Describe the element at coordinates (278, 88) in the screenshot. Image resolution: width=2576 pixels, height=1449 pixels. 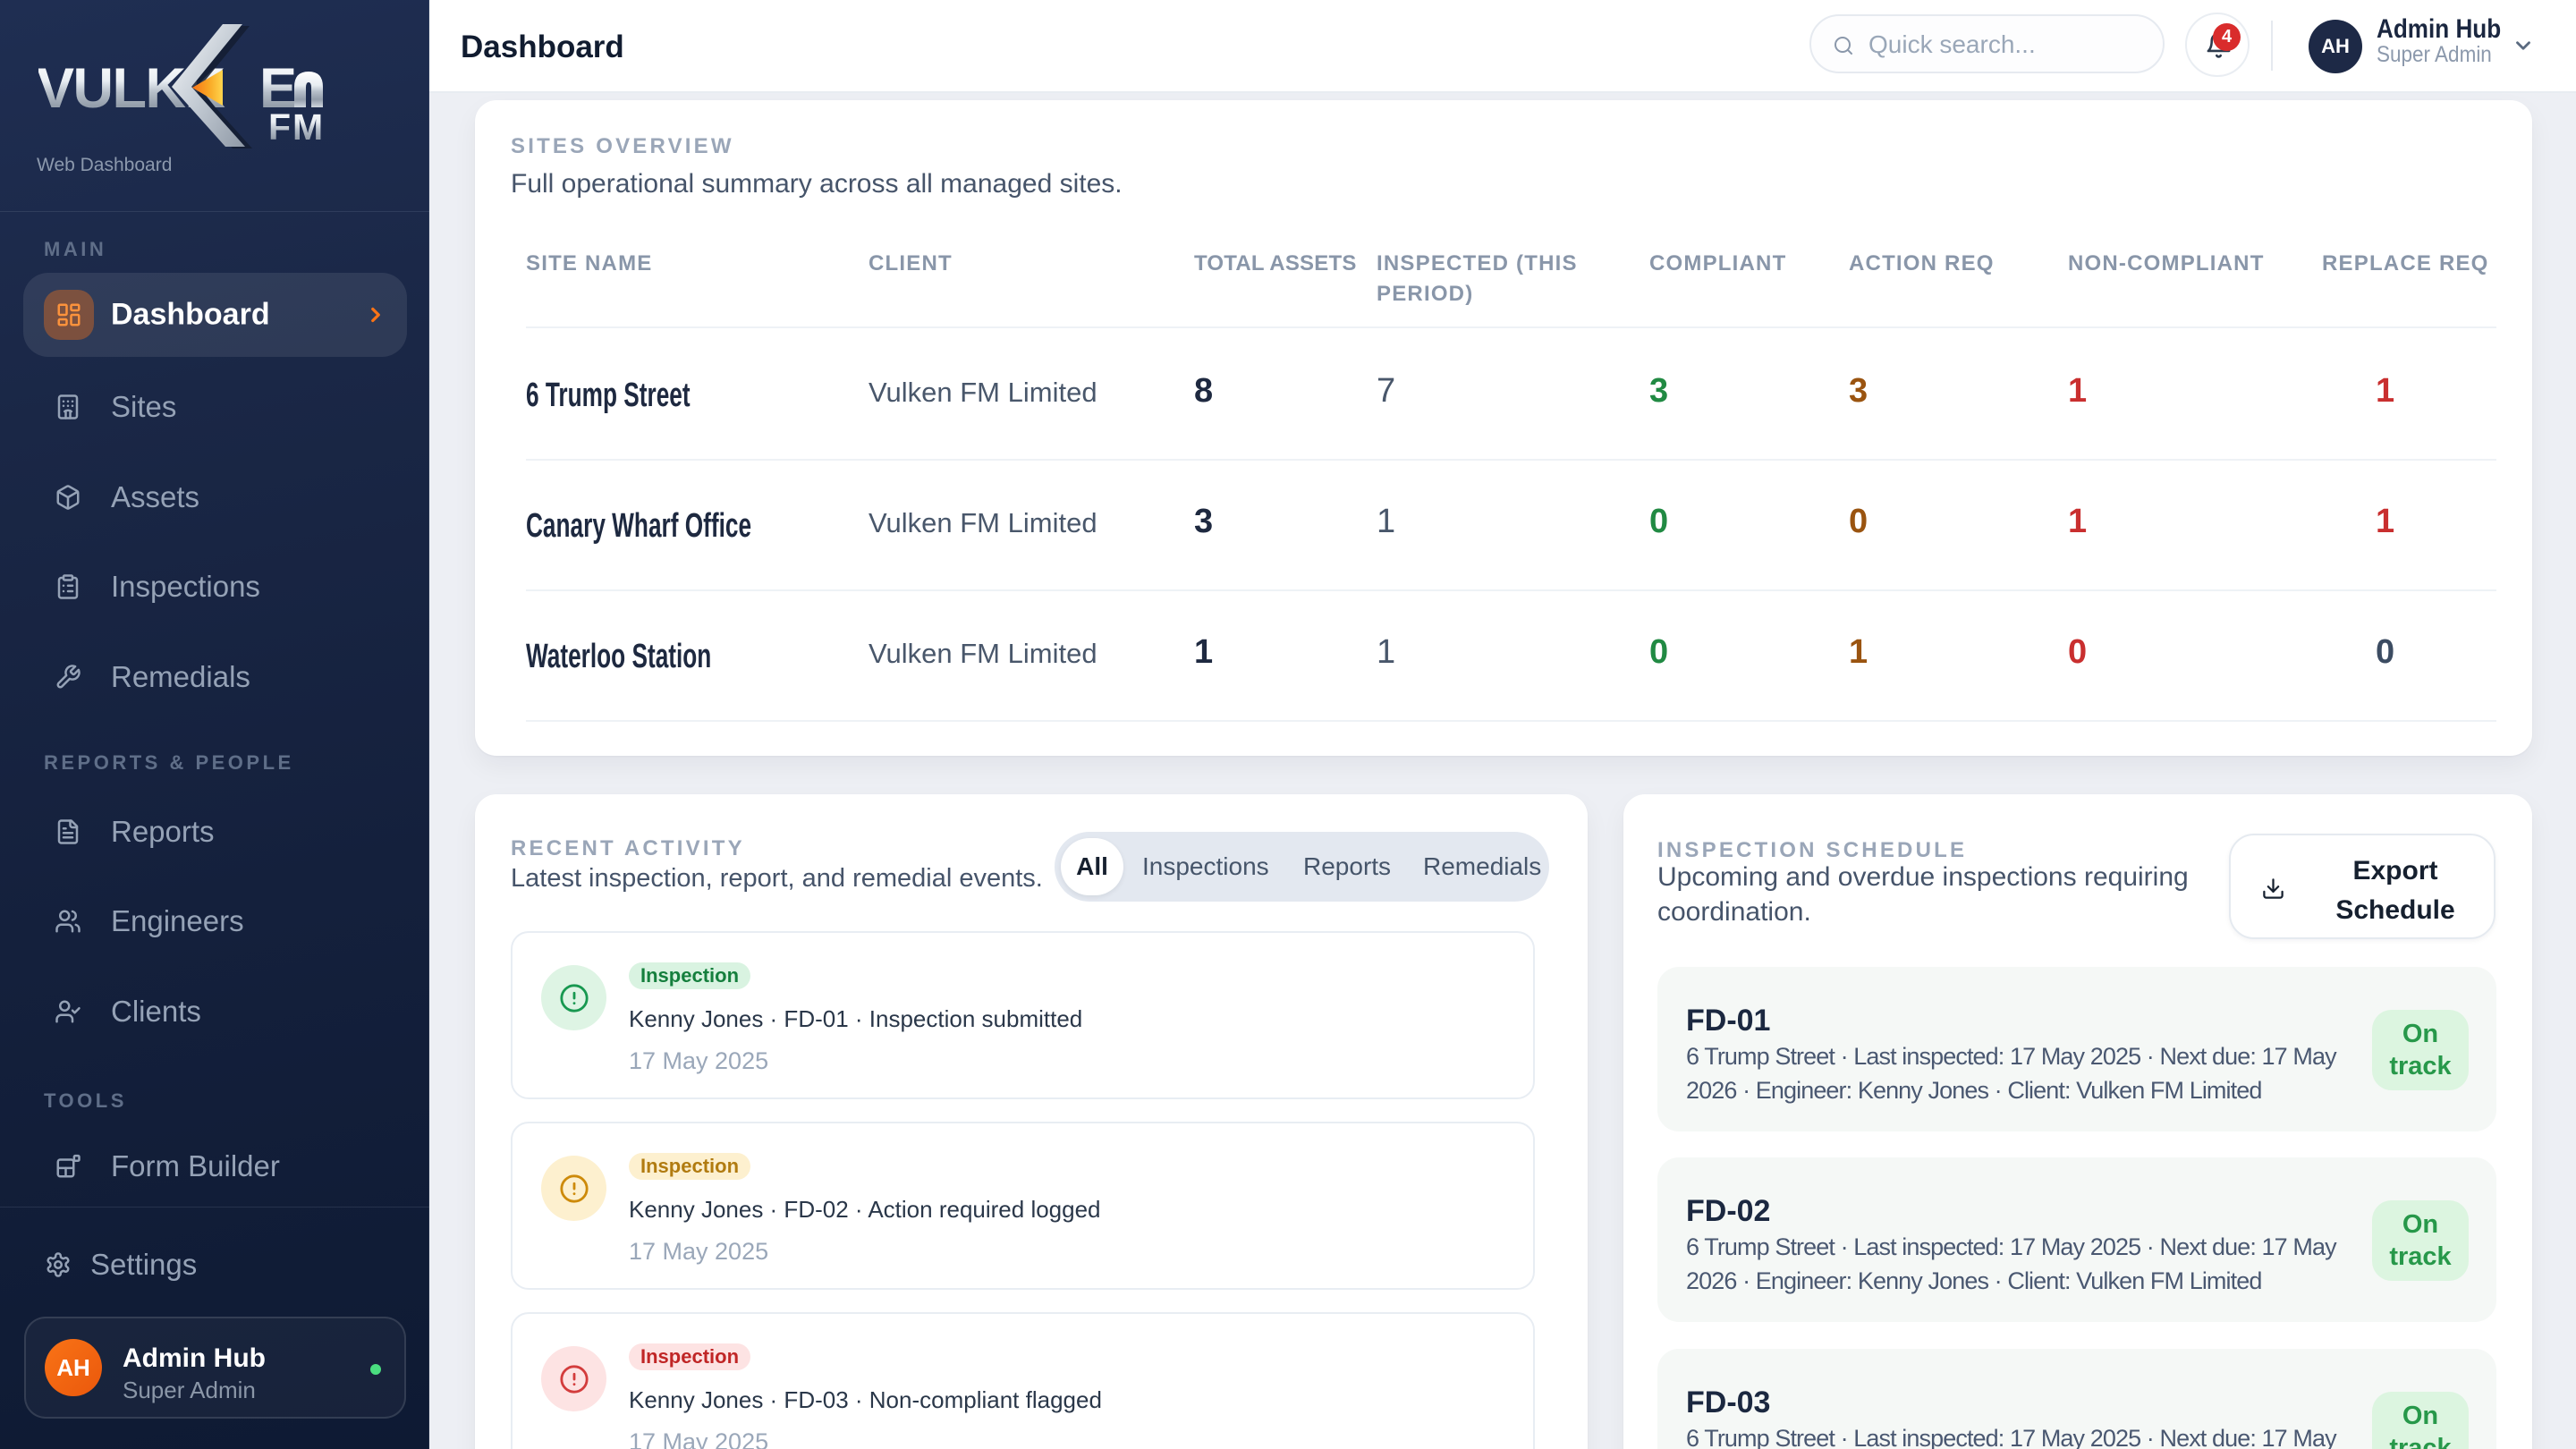
I see `svg-text: E` at that location.